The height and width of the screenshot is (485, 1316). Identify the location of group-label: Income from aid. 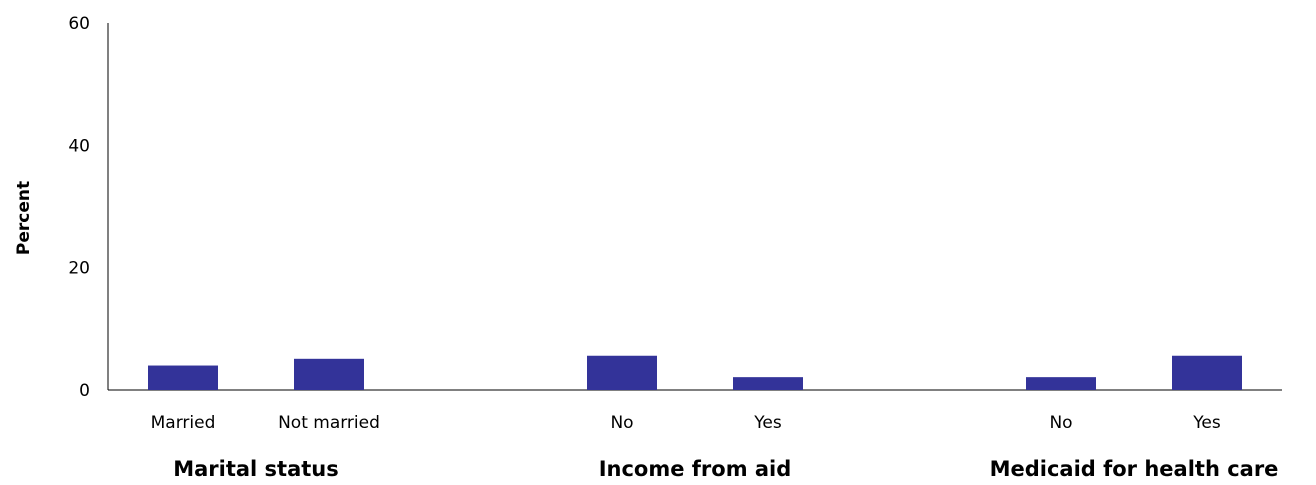
(695, 469).